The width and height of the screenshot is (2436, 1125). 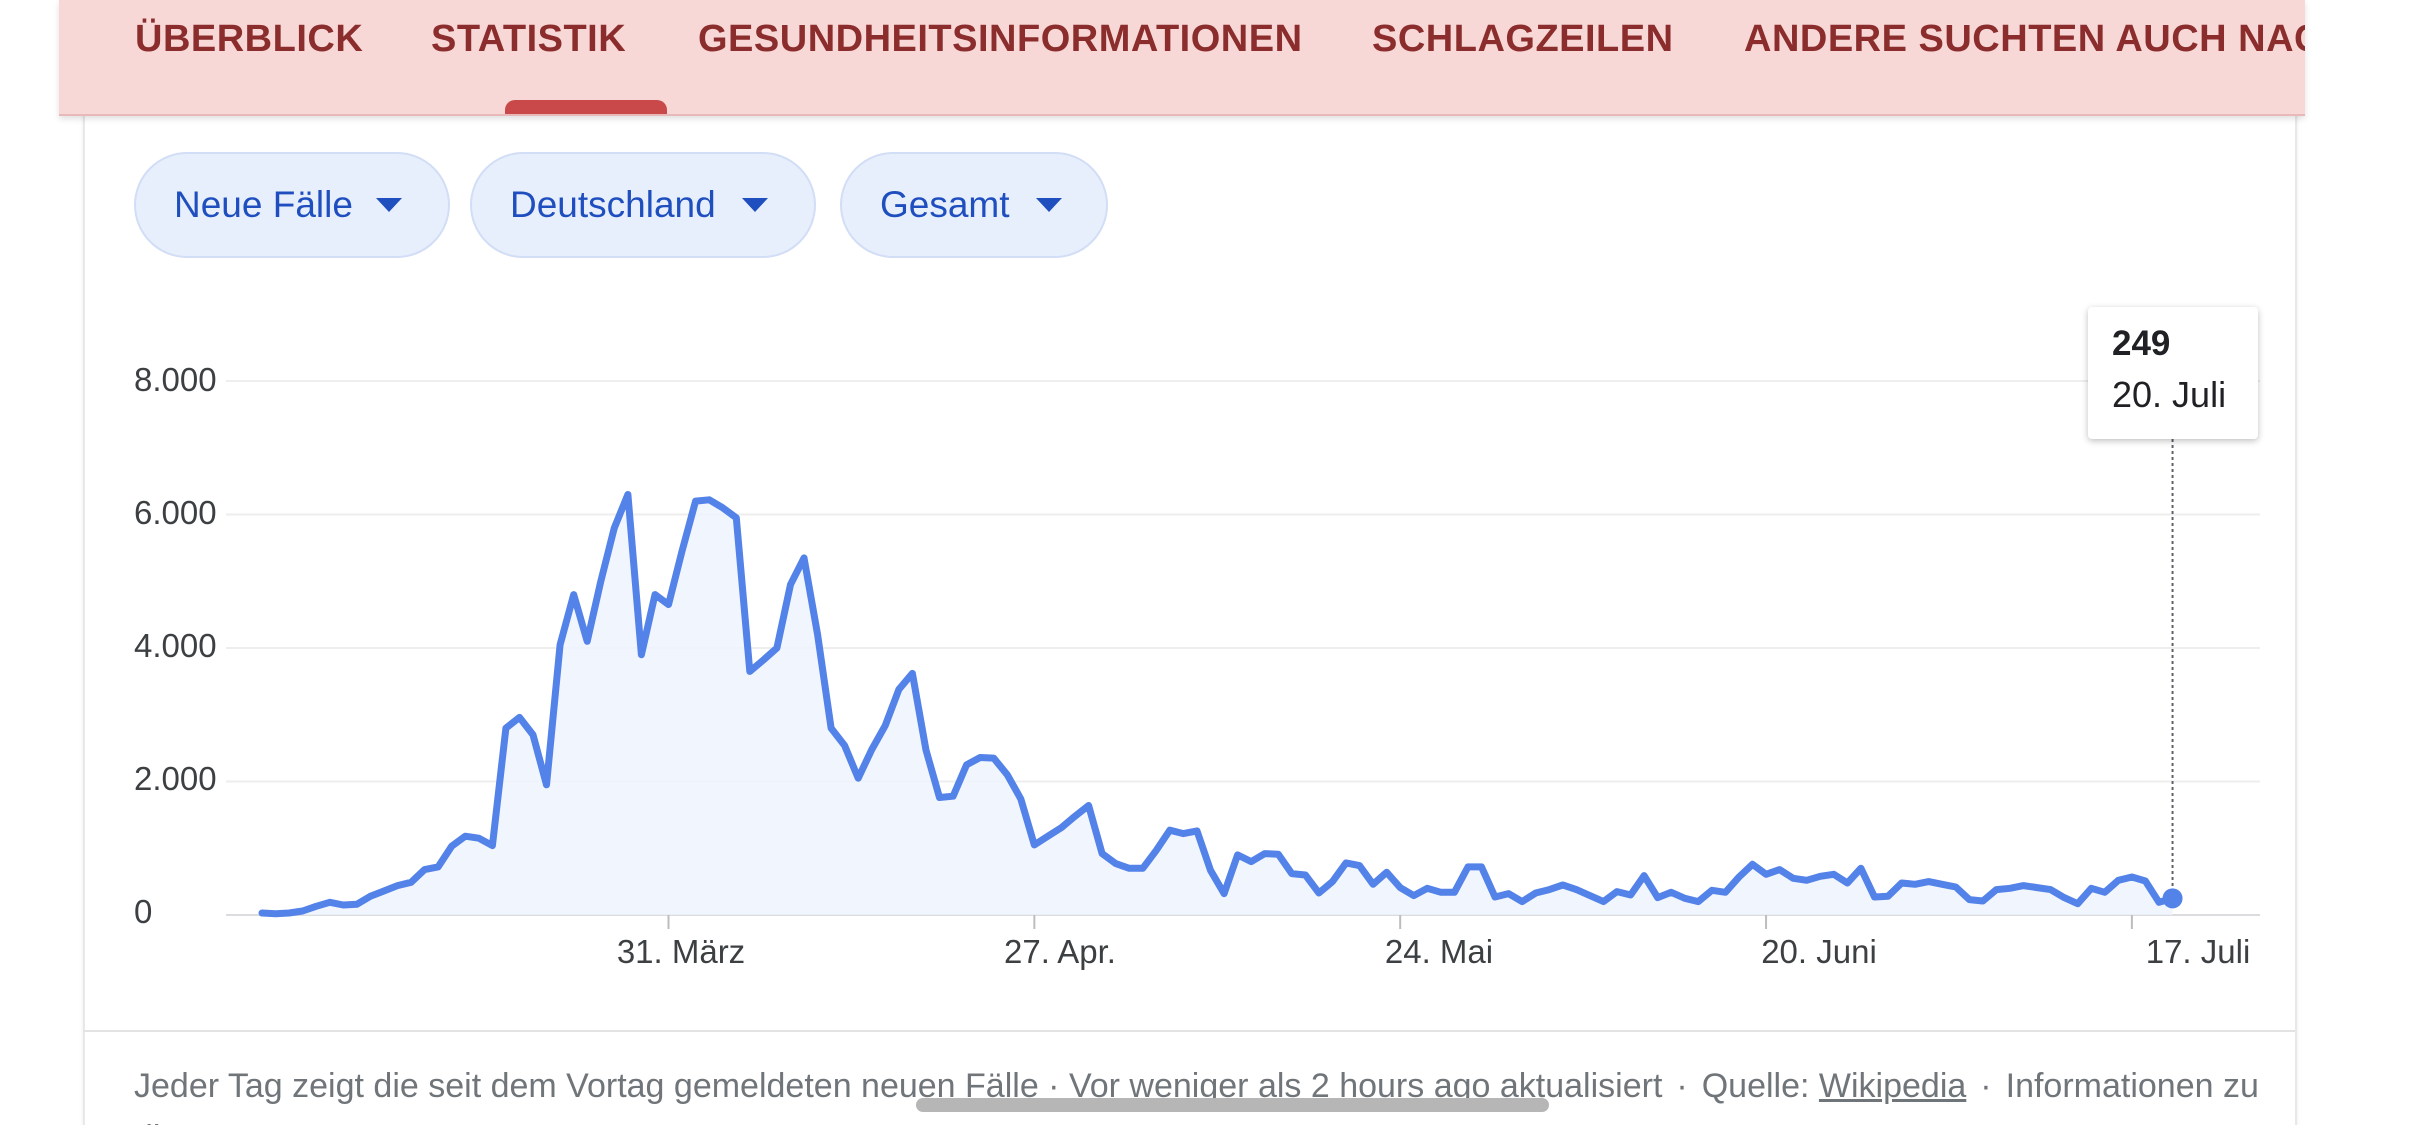 I want to click on y-tick-label: 2.000, so click(x=175, y=778).